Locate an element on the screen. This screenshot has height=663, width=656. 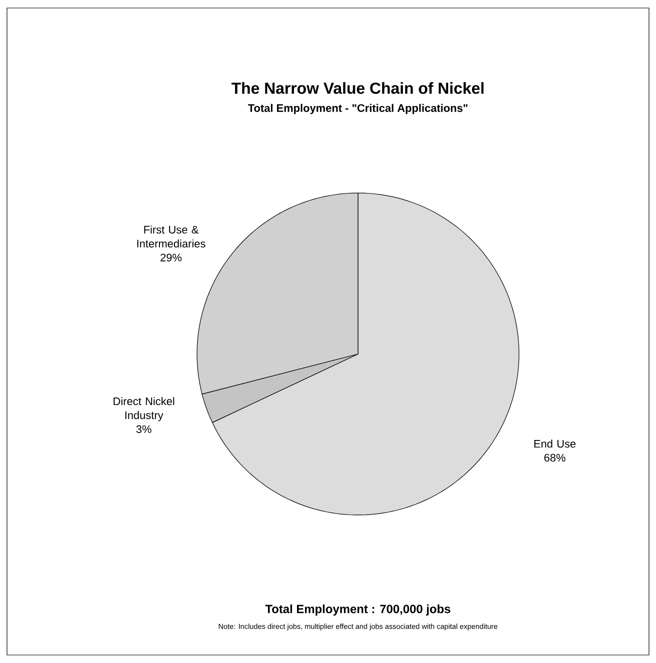
chart-title: The Narrow Value Chain of Nickel is located at coordinates (358, 88).